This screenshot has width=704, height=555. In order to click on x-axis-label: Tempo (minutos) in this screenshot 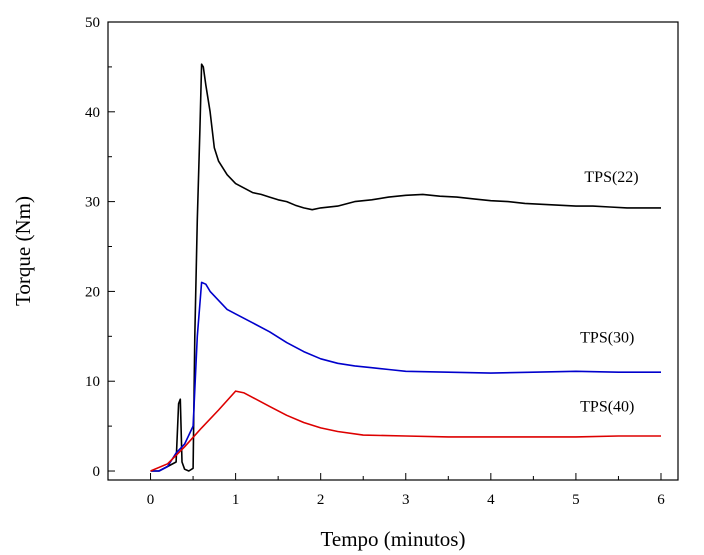, I will do `click(393, 539)`.